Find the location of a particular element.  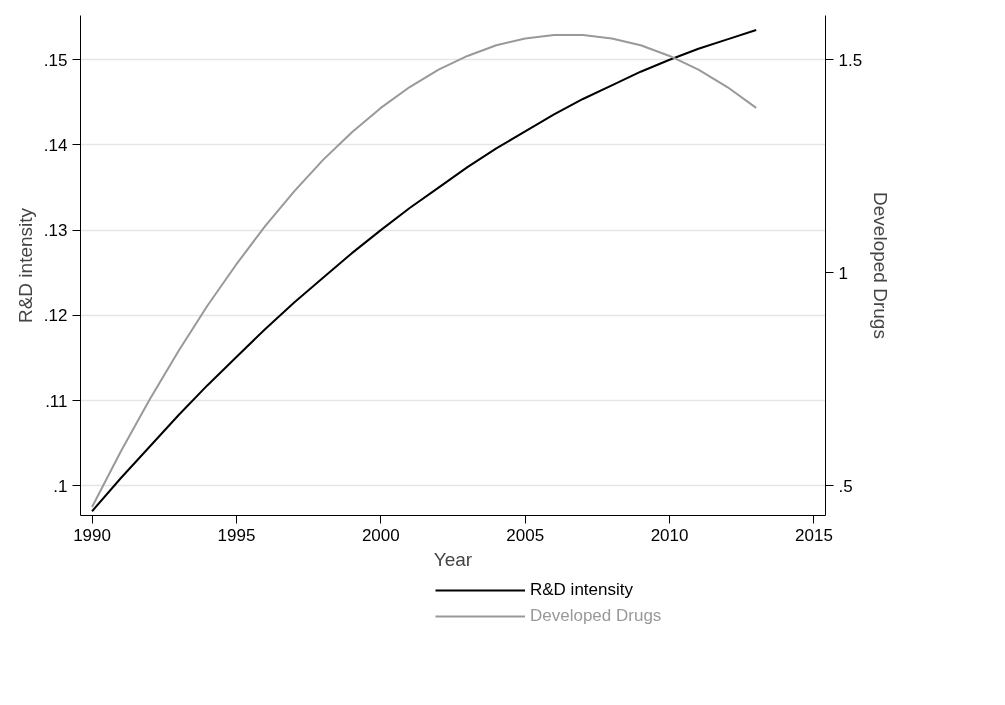

y-tick-label: .11 is located at coordinates (56, 401).